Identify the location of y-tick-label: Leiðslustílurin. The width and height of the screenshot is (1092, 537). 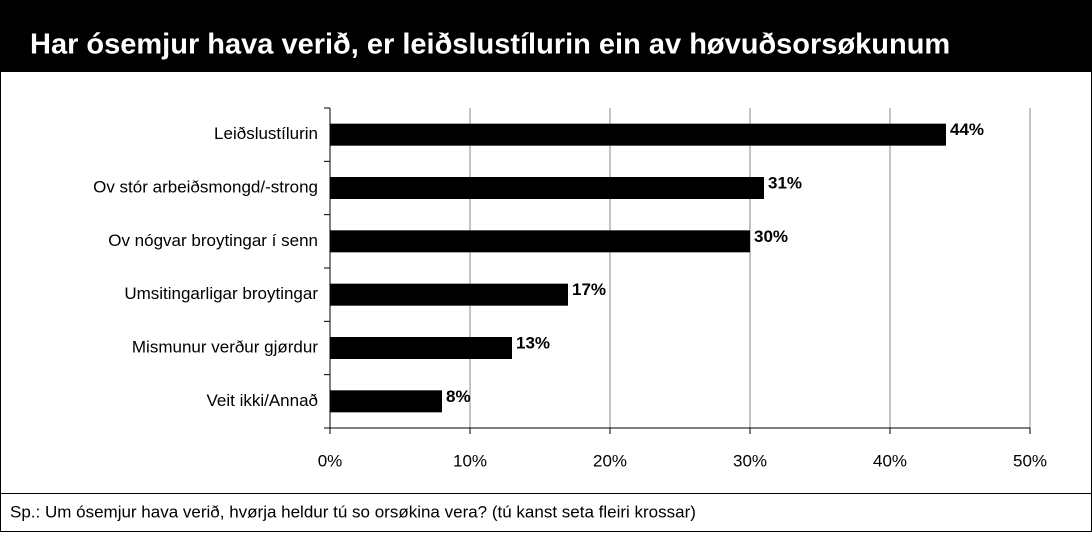
(266, 133).